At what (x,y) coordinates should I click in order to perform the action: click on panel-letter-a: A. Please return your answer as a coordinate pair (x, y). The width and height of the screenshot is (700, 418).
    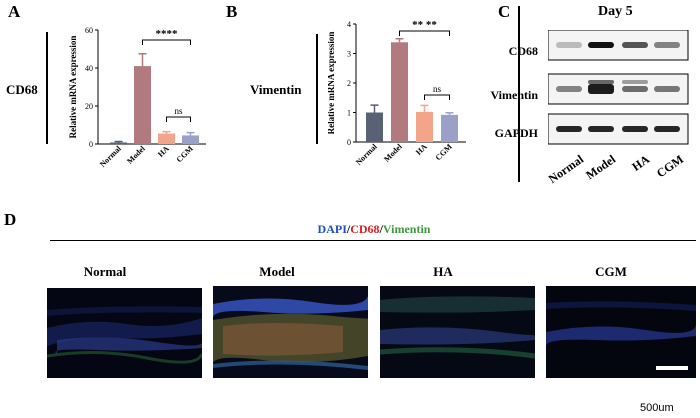
    Looking at the image, I should click on (14, 11).